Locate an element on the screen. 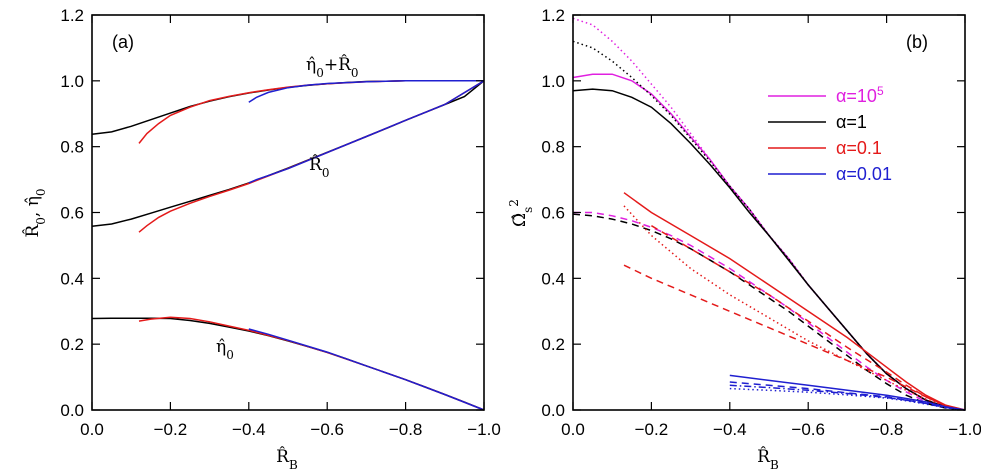 This screenshot has height=471, width=981. panel-a-x-axis-title: R̂B is located at coordinates (287, 459).